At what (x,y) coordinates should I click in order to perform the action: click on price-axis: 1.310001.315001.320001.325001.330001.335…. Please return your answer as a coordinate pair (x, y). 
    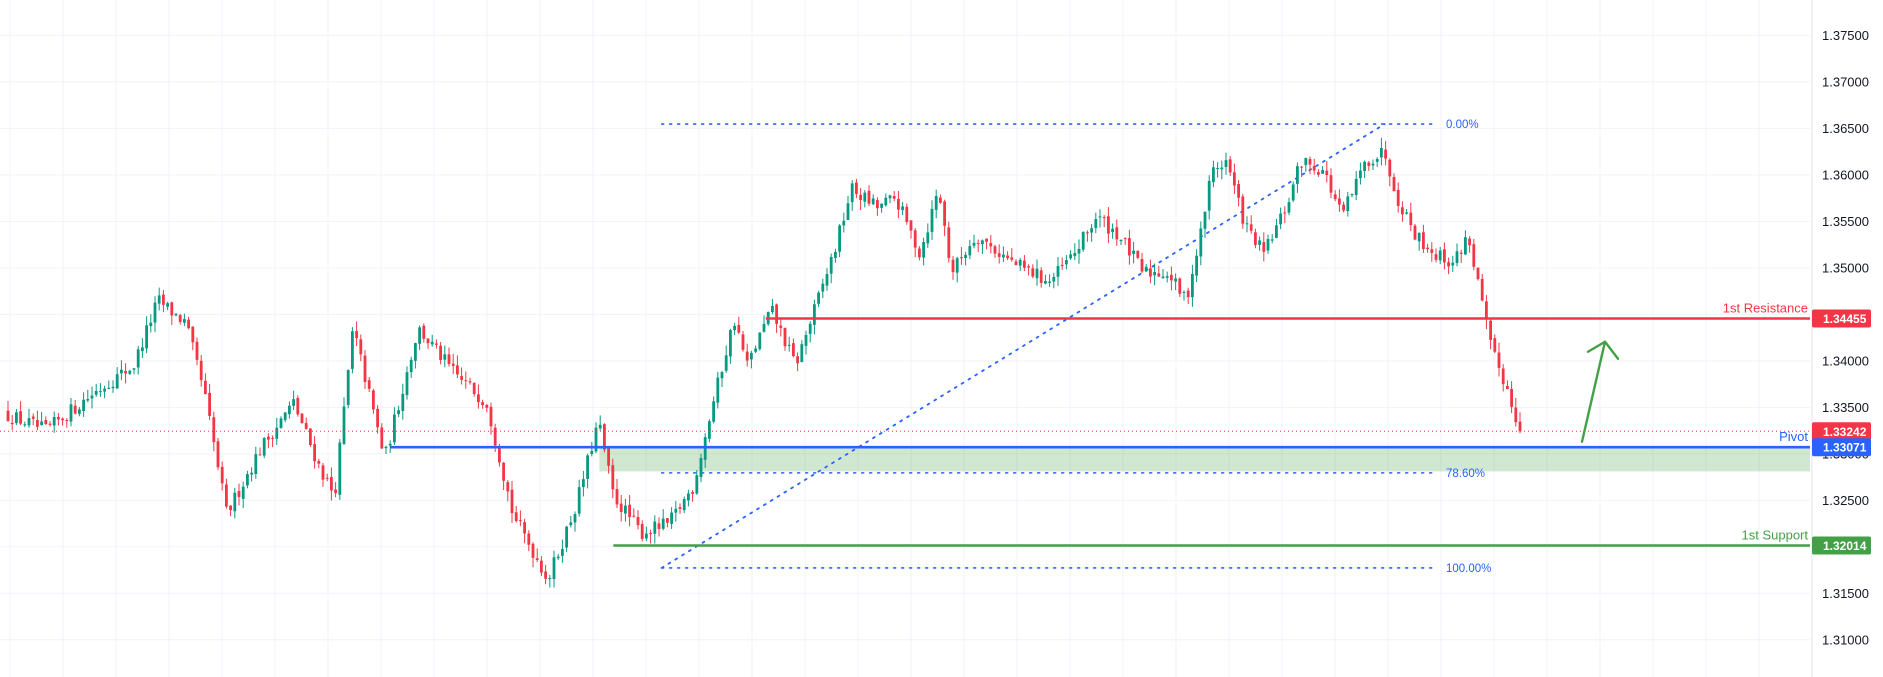
    Looking at the image, I should click on (1841, 338).